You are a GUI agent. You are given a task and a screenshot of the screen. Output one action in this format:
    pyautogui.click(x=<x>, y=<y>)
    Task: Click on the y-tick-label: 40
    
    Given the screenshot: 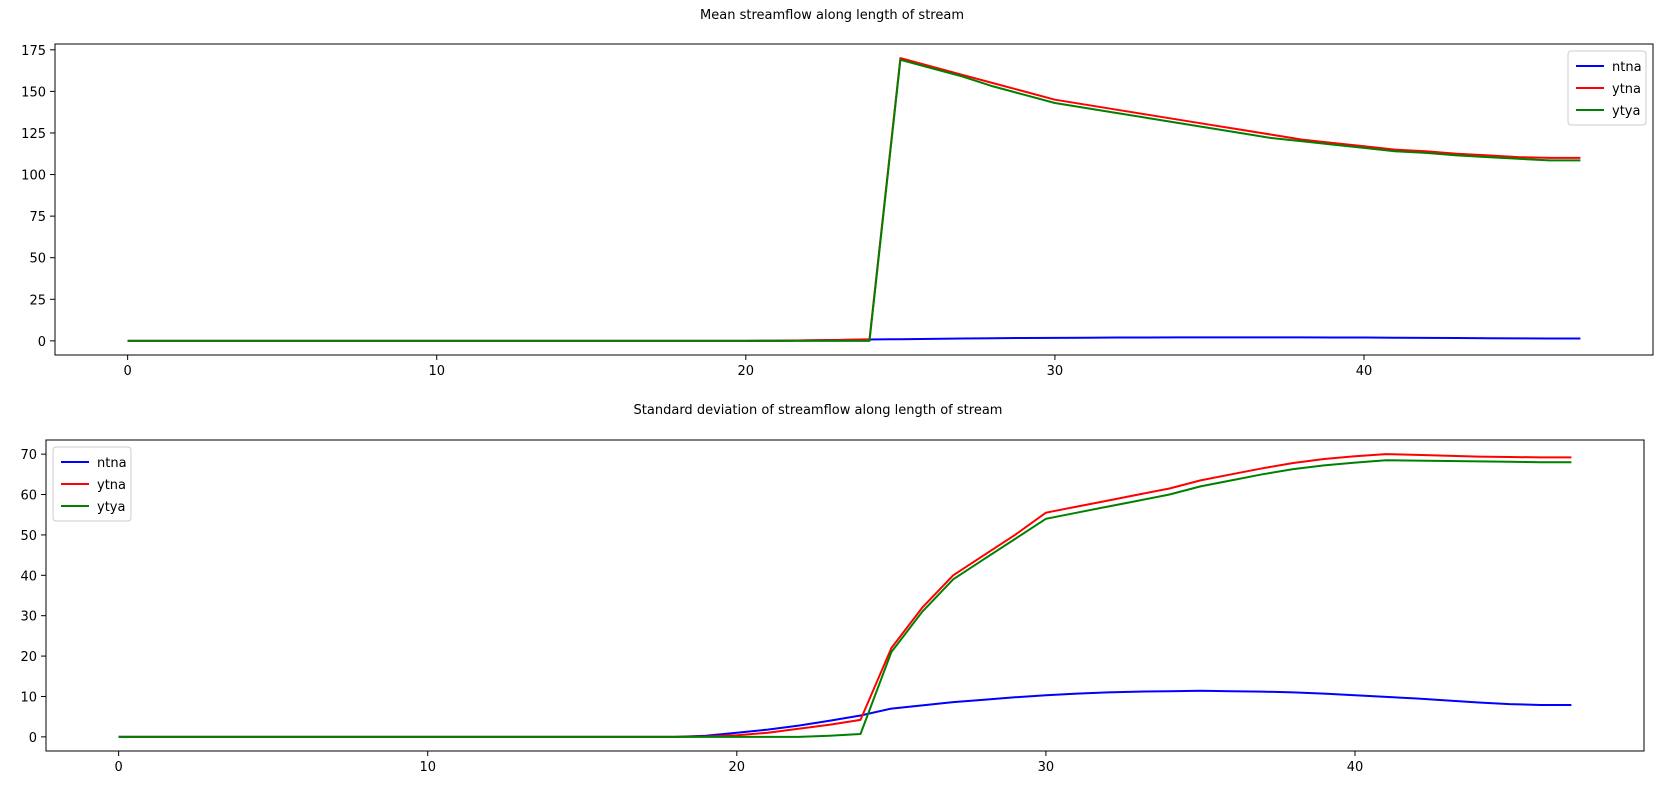 What is the action you would take?
    pyautogui.click(x=28, y=576)
    